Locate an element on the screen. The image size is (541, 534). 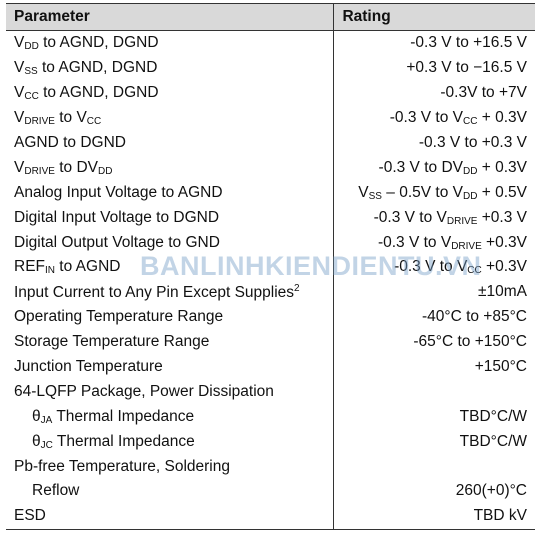
table-row: AGND to DGND -0.3 V to +0.3 V is located at coordinates (270, 143).